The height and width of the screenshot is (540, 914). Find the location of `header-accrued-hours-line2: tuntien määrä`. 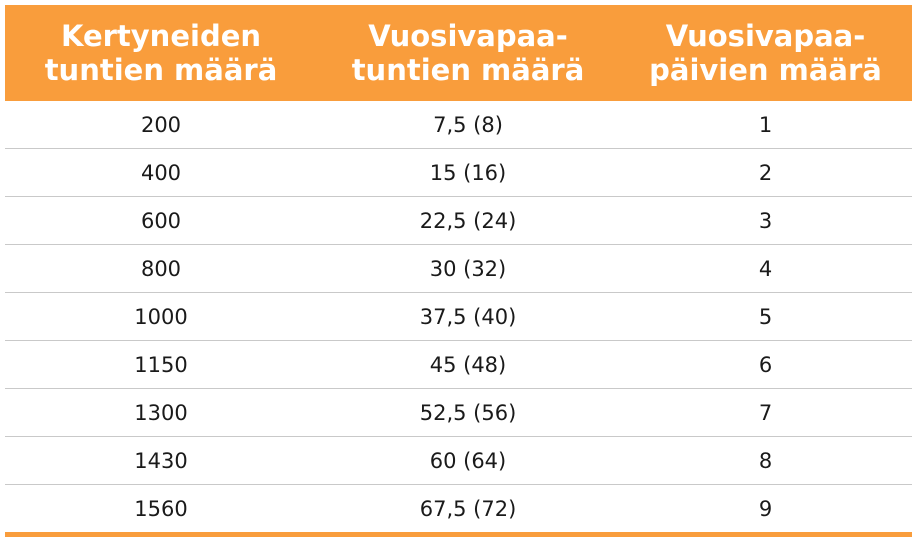

header-accrued-hours-line2: tuntien määrä is located at coordinates (161, 70).